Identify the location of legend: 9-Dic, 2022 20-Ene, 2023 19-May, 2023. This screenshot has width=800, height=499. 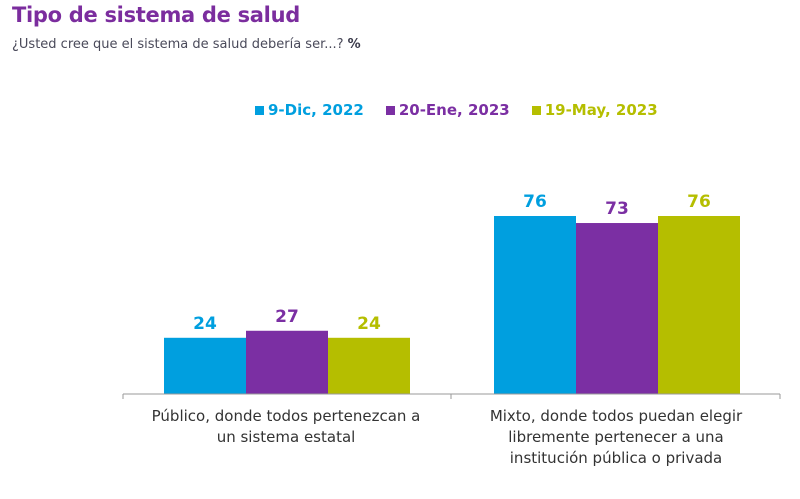
(456, 110).